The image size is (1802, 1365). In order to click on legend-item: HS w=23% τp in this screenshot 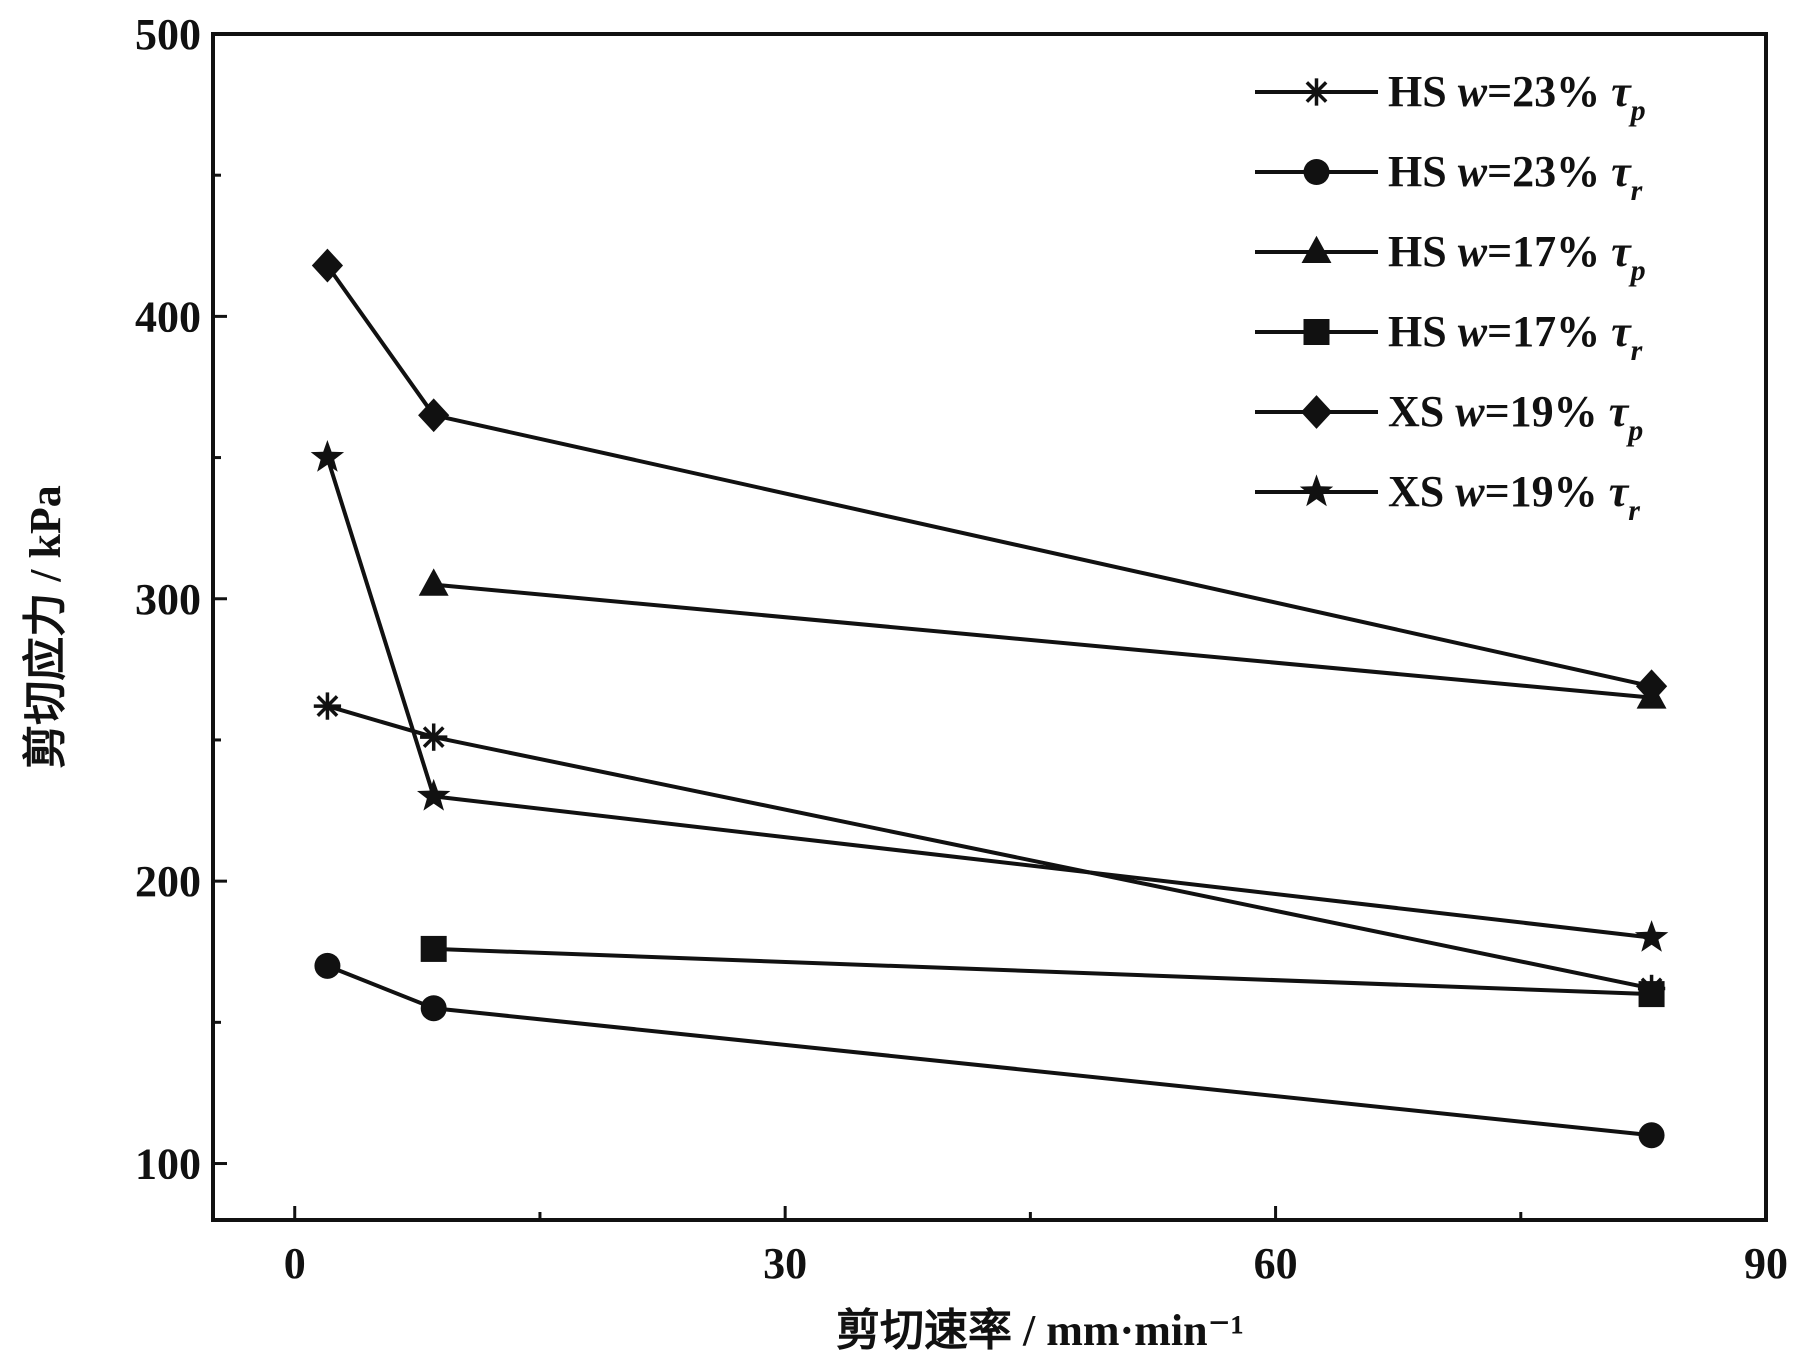, I will do `click(1450, 97)`.